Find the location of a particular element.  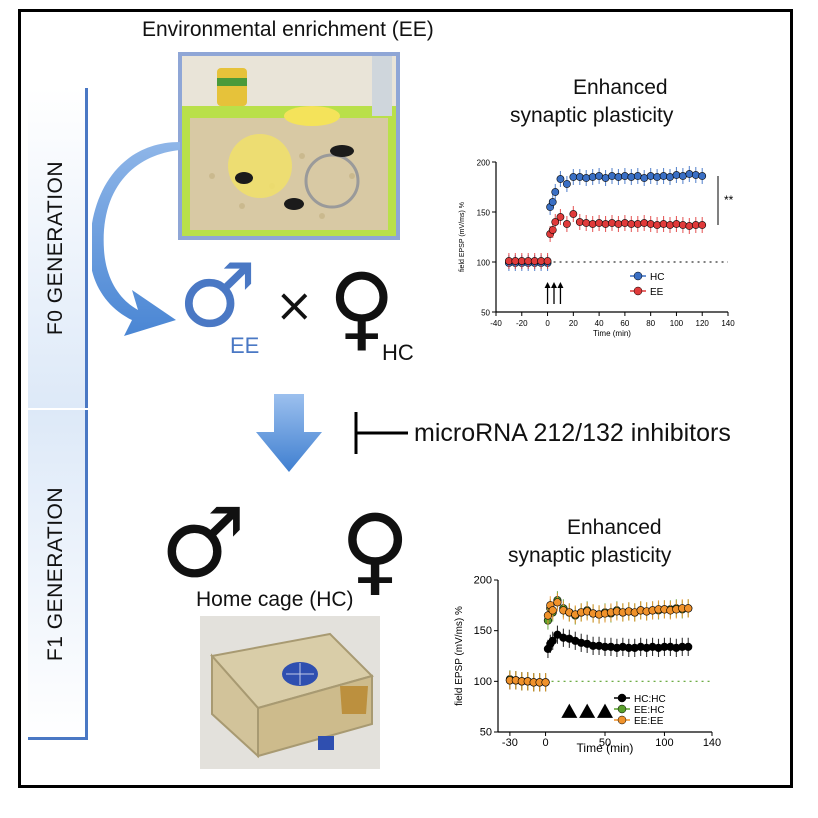

inhibitor-label: microRNA 212/132 inhibitors is located at coordinates (572, 433).